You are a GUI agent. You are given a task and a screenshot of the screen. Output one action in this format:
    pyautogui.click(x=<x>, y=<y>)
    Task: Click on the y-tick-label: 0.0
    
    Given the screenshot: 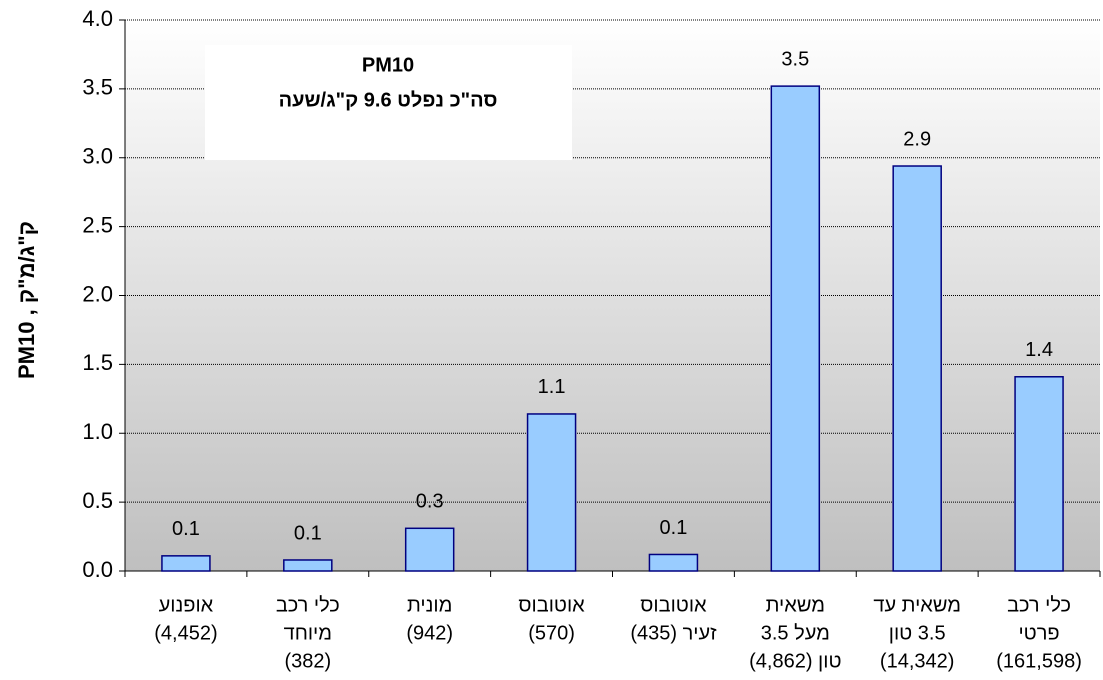 What is the action you would take?
    pyautogui.click(x=97, y=569)
    